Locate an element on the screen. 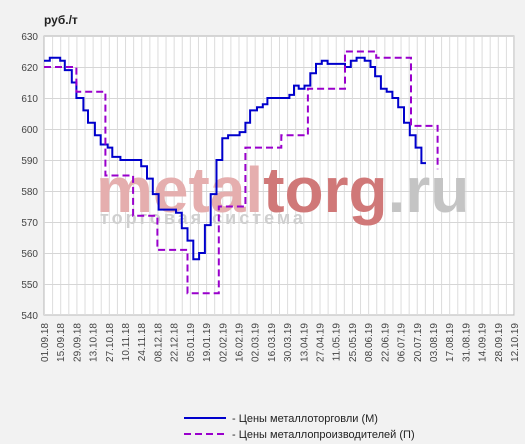 This screenshot has height=444, width=525. x-tick-label: 24.11.18 is located at coordinates (142, 342).